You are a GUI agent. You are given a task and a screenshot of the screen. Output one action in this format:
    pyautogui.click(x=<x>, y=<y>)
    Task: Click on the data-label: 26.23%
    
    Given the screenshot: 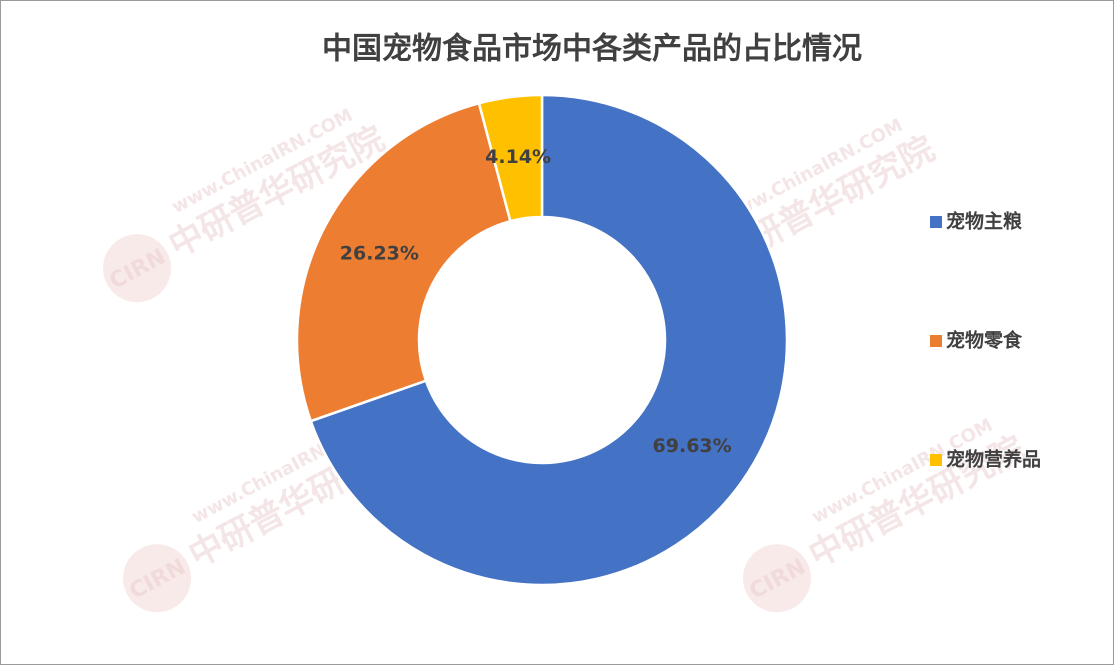 What is the action you would take?
    pyautogui.click(x=379, y=253)
    